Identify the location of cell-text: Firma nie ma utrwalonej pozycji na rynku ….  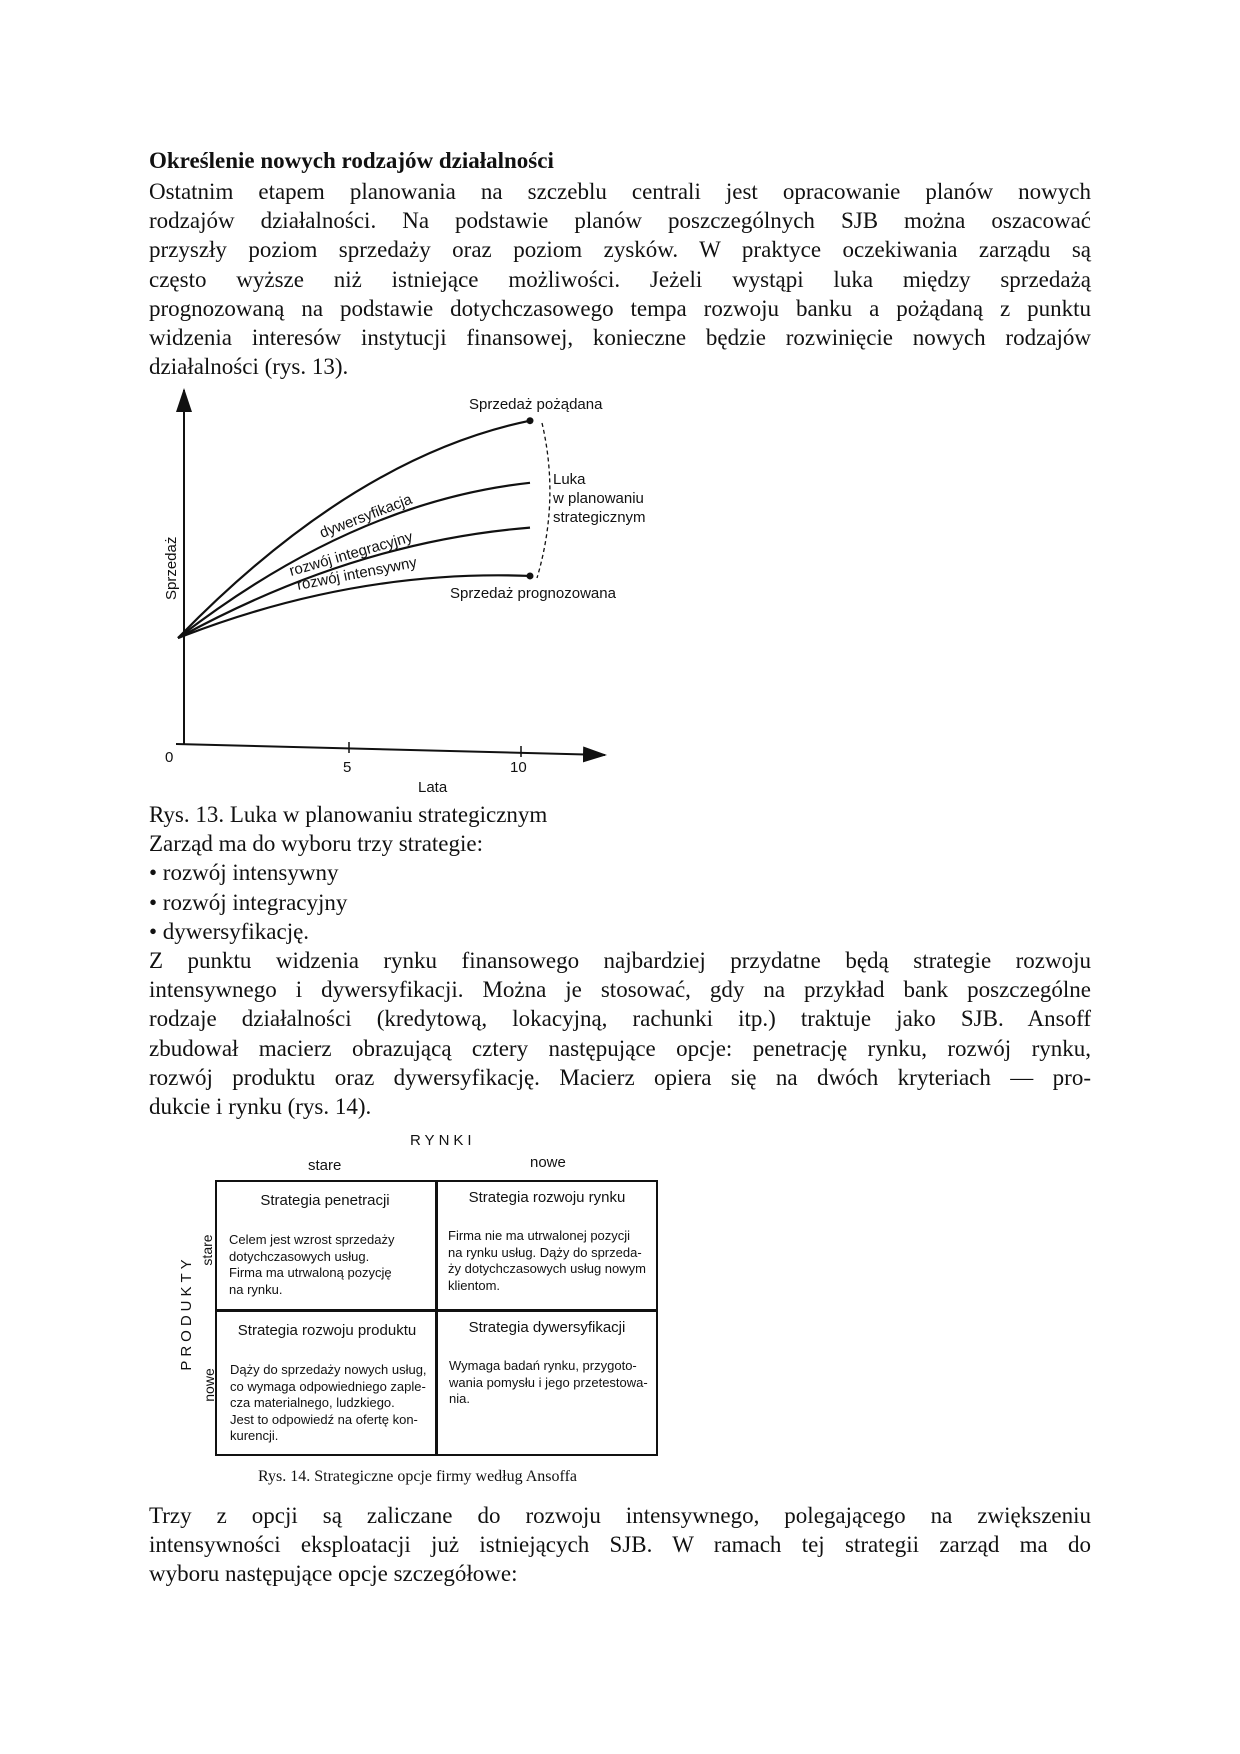
(547, 1260).